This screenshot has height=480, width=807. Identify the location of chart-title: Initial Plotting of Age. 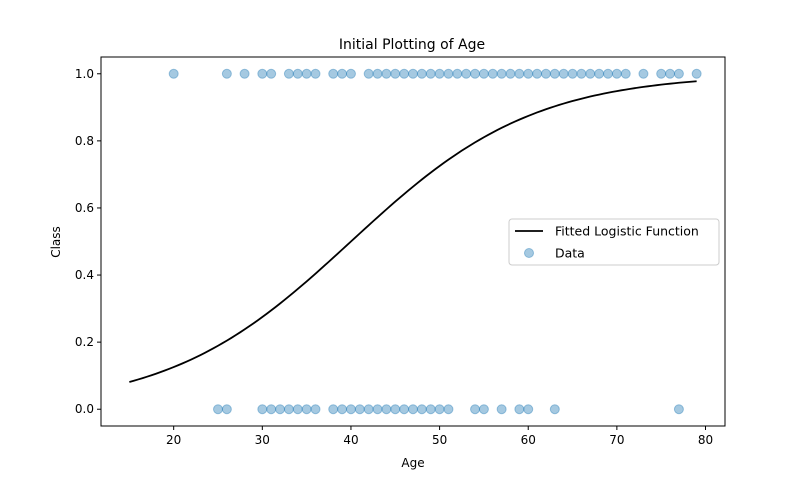
(412, 45).